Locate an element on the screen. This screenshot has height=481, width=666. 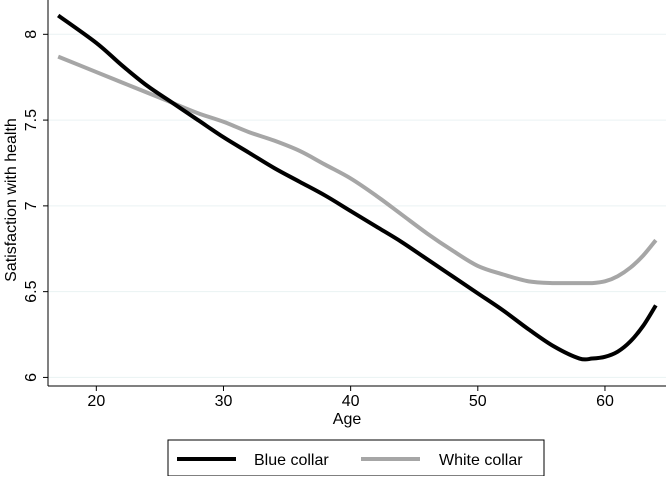
x-tick-label-4: 60 is located at coordinates (605, 401).